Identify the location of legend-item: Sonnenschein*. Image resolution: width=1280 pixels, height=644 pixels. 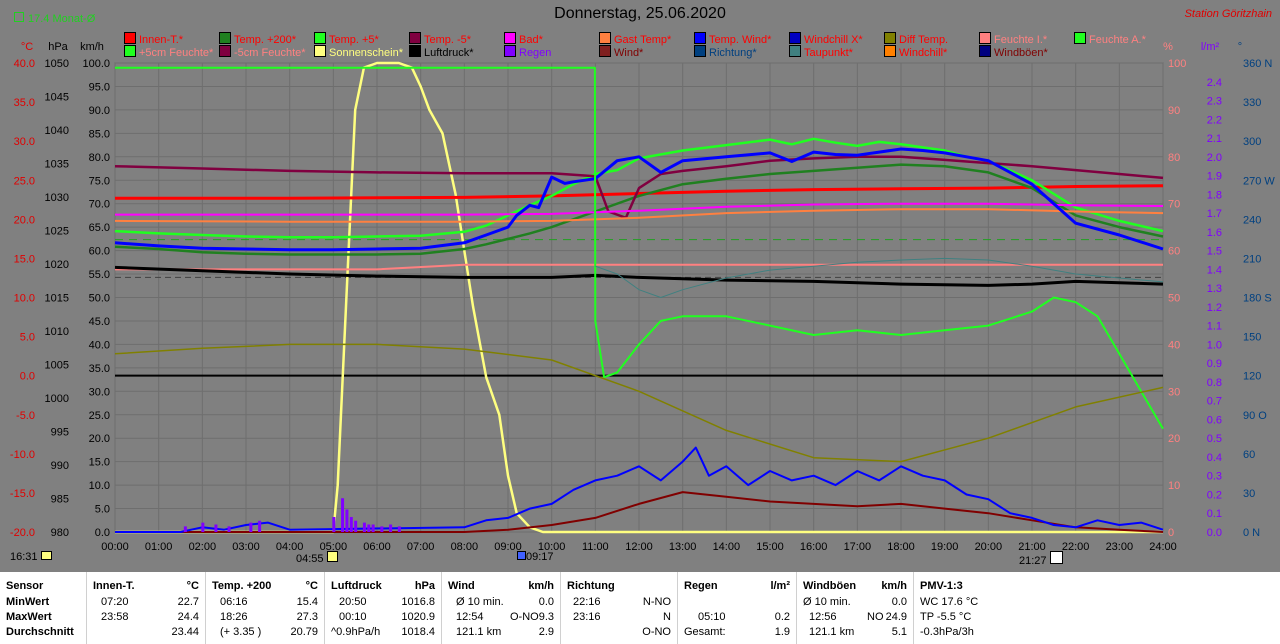
(358, 52).